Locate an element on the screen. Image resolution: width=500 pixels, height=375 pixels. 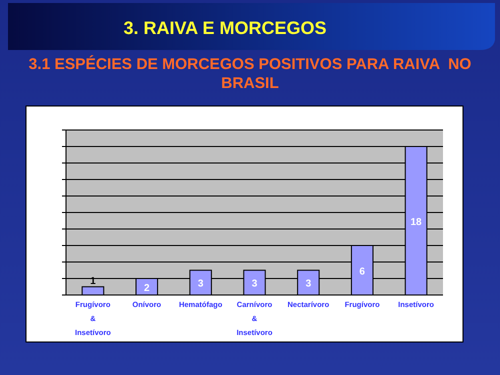
chart-subtitle: 3.1 ESPÉCIES DE MORCEGOS POSITIVOS PARA RAIVA NO BRASIL is located at coordinates (250, 74).